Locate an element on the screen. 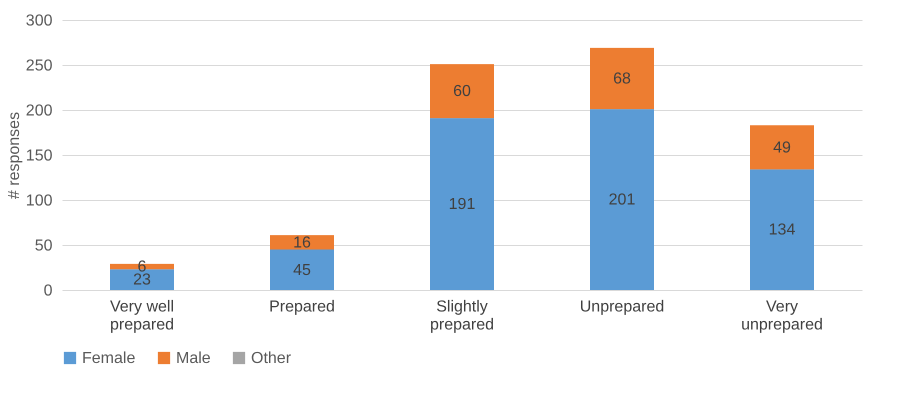 The height and width of the screenshot is (415, 910). data-label: 23 is located at coordinates (142, 280).